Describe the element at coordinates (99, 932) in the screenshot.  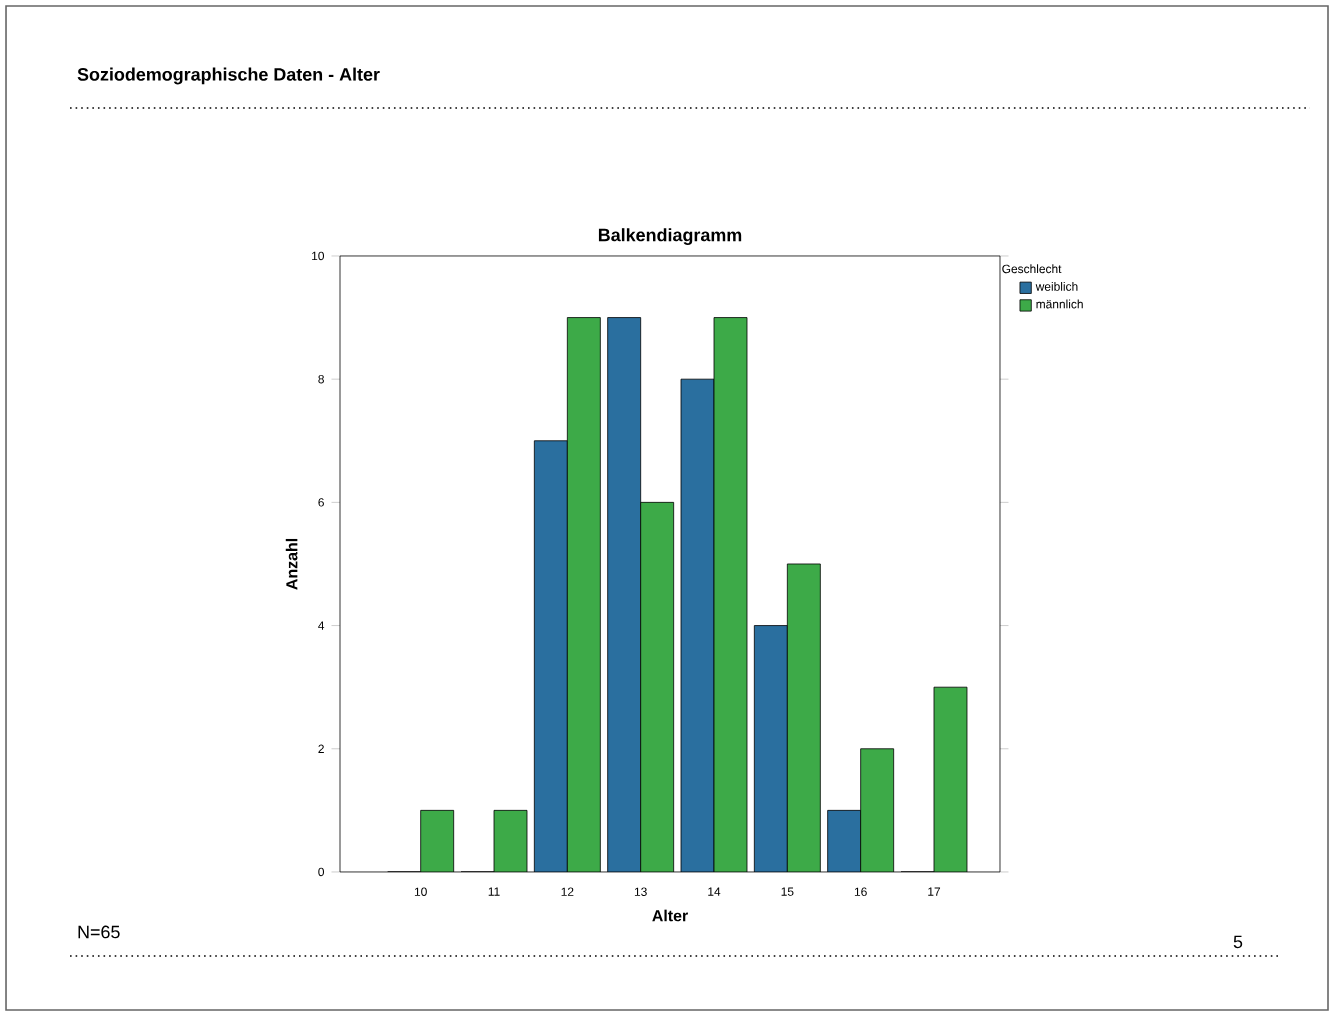
I see `text: N=65` at that location.